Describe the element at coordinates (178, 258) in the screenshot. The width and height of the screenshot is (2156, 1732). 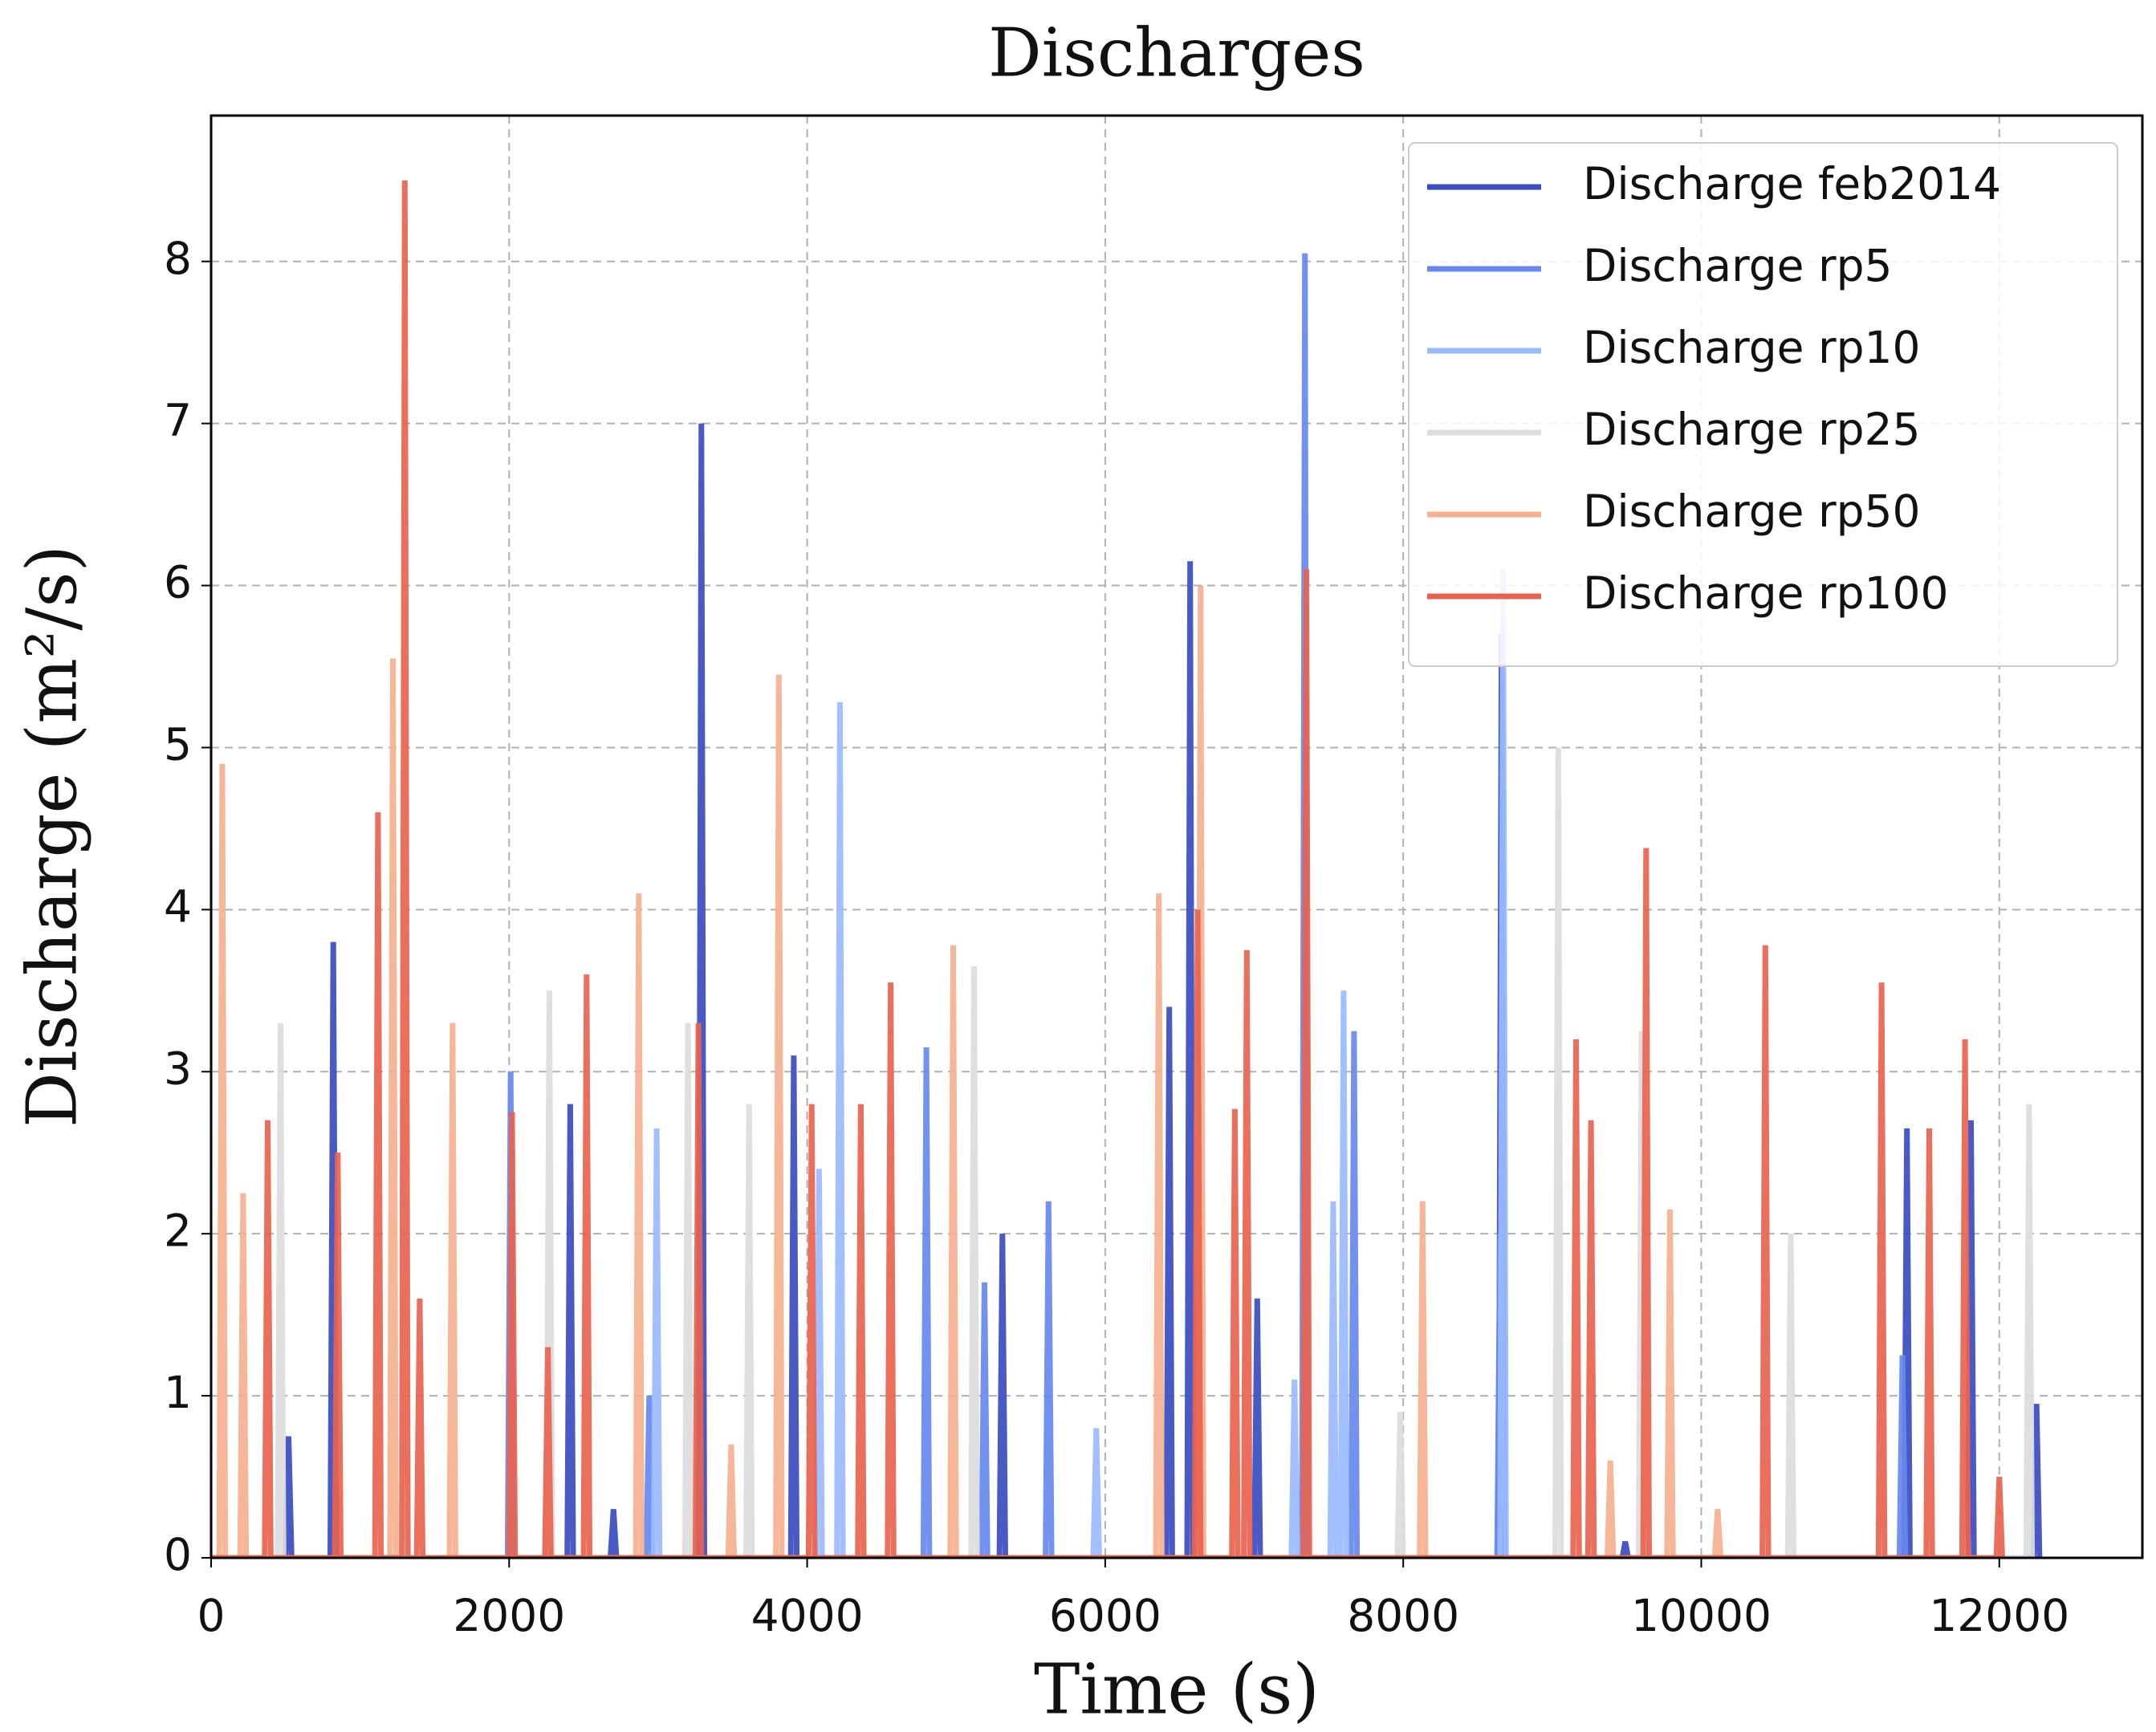
I see `y-tick-label: 8` at that location.